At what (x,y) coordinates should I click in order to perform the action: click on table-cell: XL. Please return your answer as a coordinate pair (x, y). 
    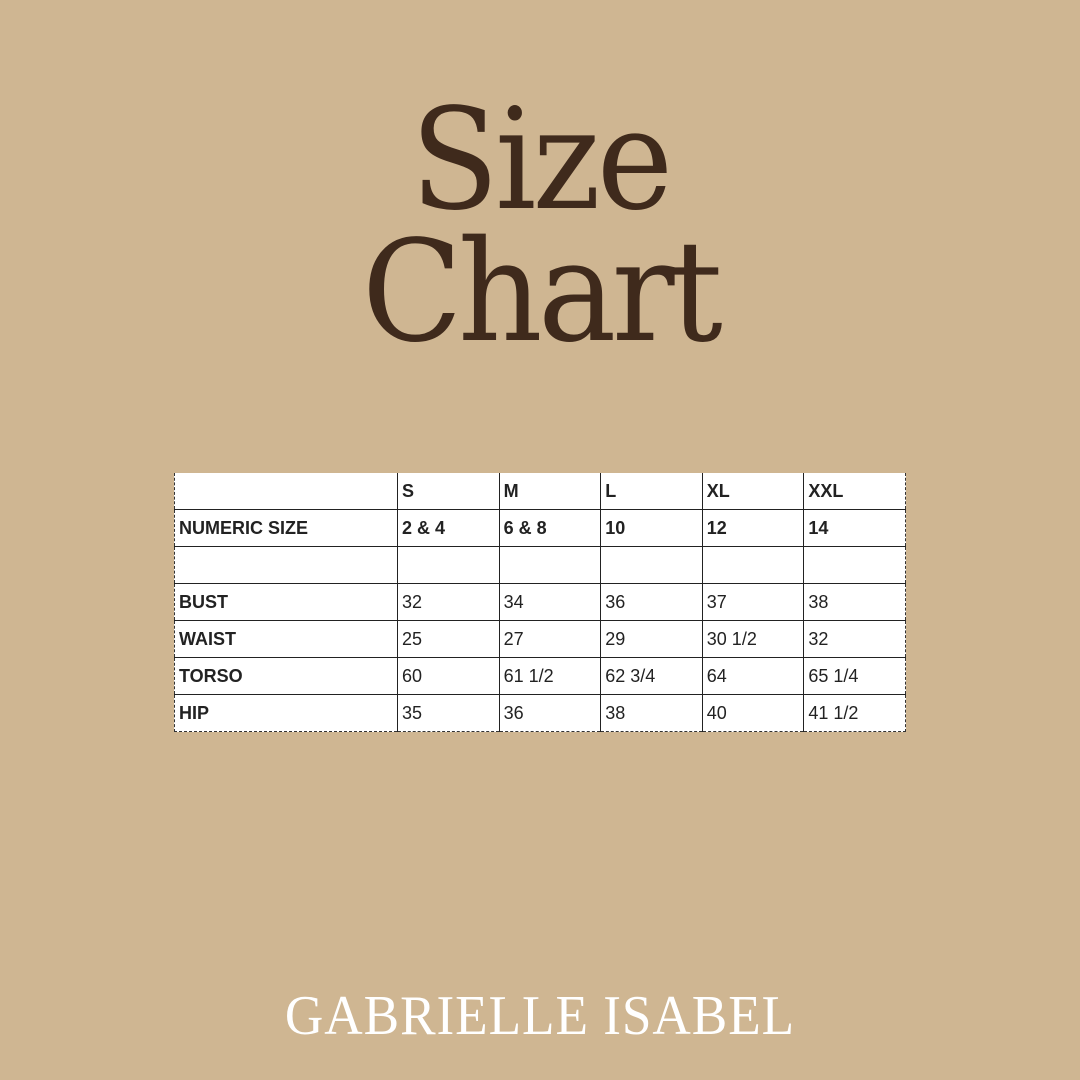
    Looking at the image, I should click on (753, 491).